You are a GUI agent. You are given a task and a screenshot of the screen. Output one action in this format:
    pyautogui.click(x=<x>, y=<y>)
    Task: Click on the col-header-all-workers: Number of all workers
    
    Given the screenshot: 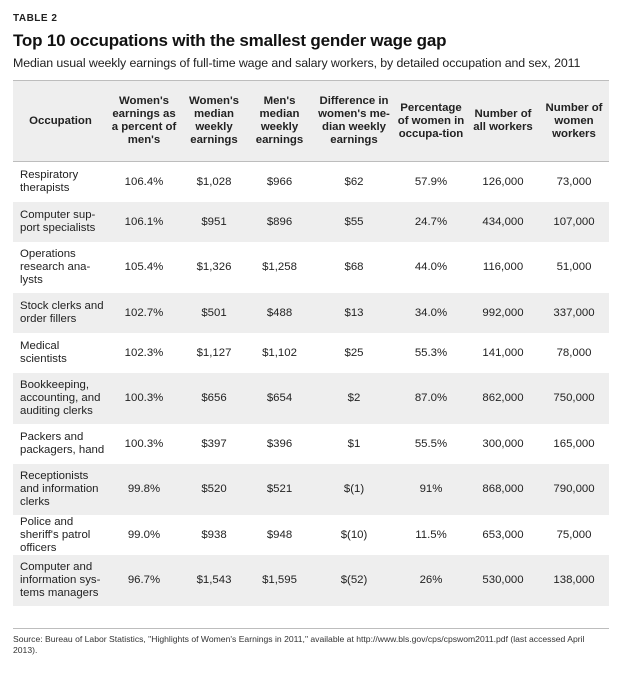 What is the action you would take?
    pyautogui.click(x=503, y=120)
    